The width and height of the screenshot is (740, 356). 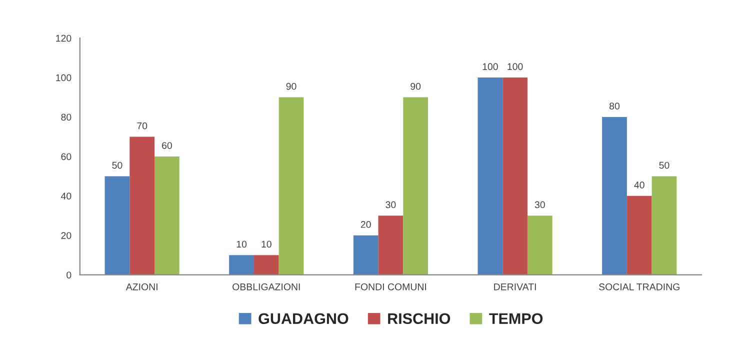 What do you see at coordinates (390, 286) in the screenshot?
I see `x-tick-label: FONDI COMUNI` at bounding box center [390, 286].